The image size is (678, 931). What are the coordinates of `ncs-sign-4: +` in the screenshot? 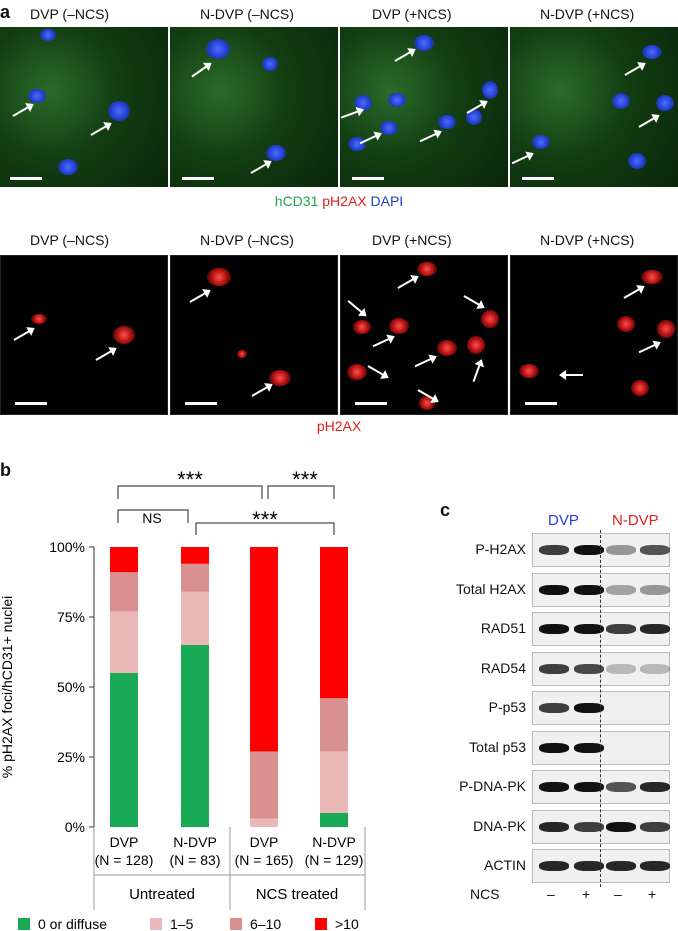 It's located at (652, 894).